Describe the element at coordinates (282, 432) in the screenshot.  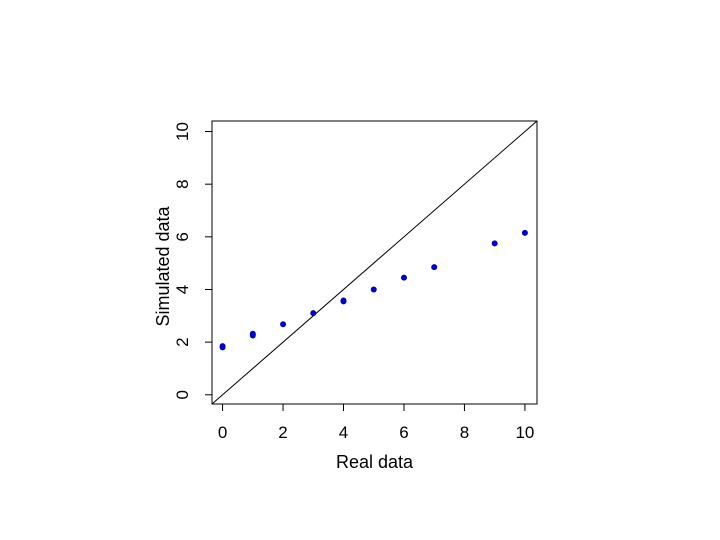
I see `x-tick-label: 2` at that location.